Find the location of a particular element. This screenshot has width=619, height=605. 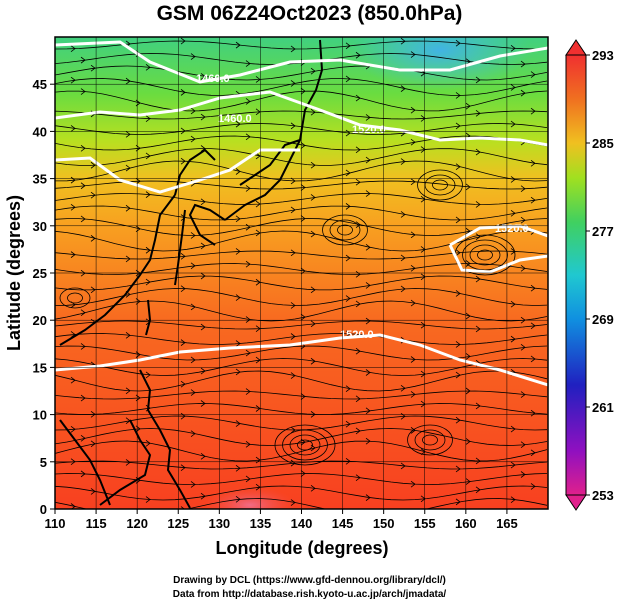

colorbar: 293 285 277 269 261 253 is located at coordinates (589, 275).